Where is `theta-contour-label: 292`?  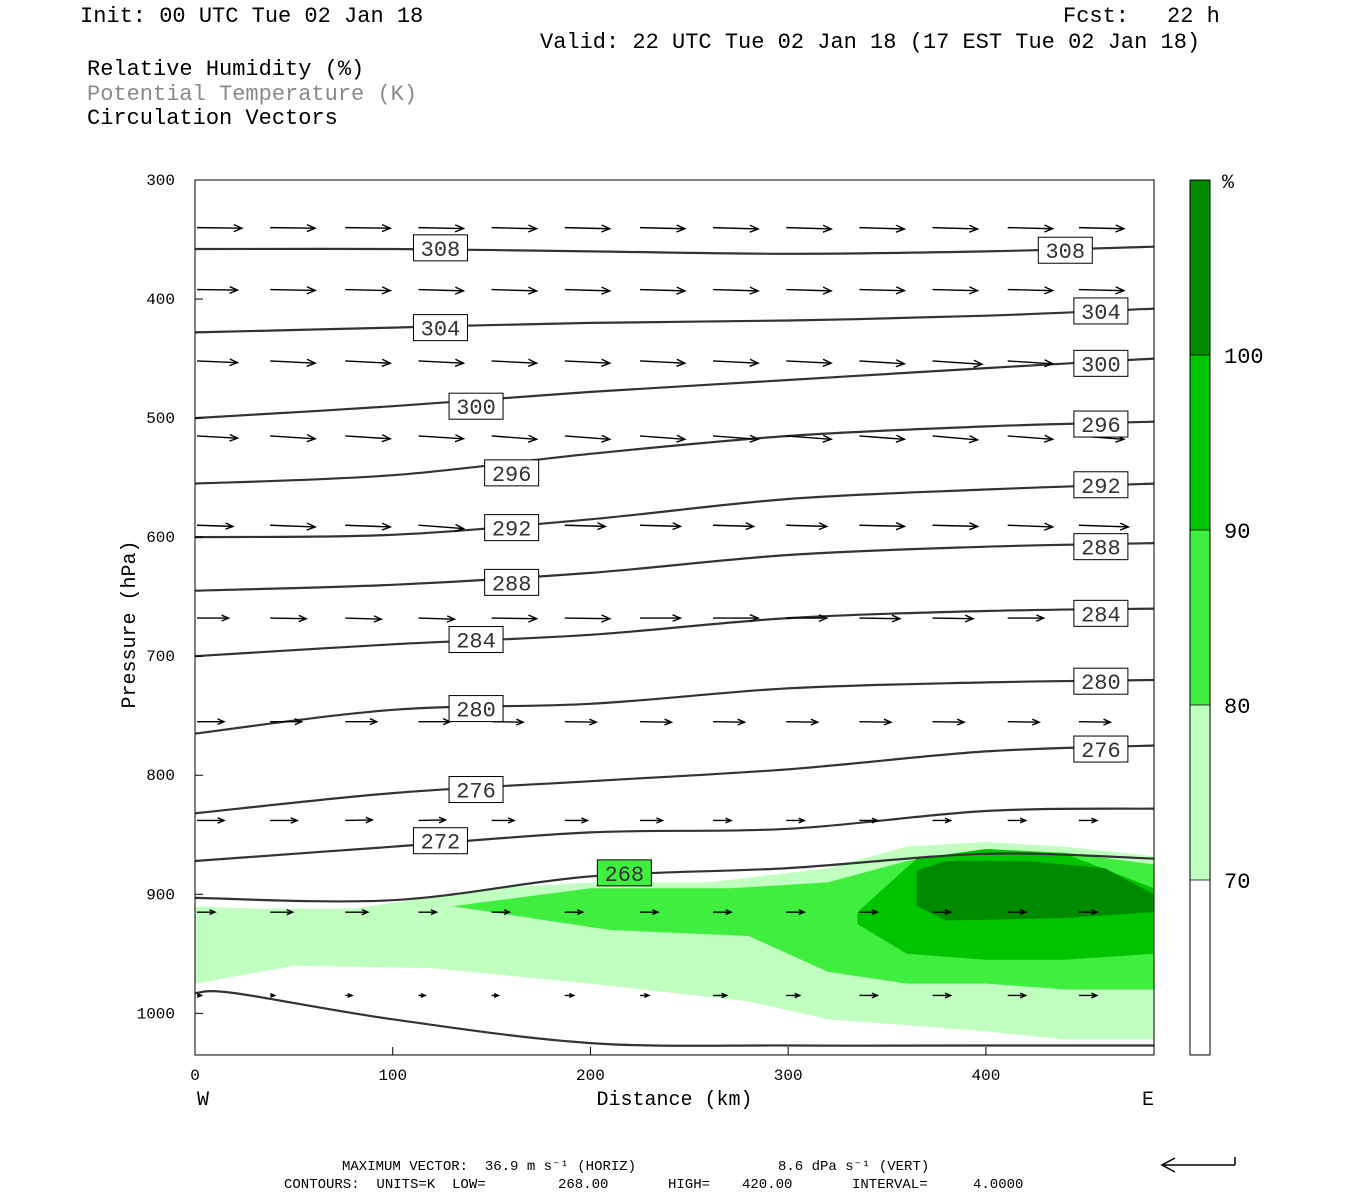
theta-contour-label: 292 is located at coordinates (512, 528).